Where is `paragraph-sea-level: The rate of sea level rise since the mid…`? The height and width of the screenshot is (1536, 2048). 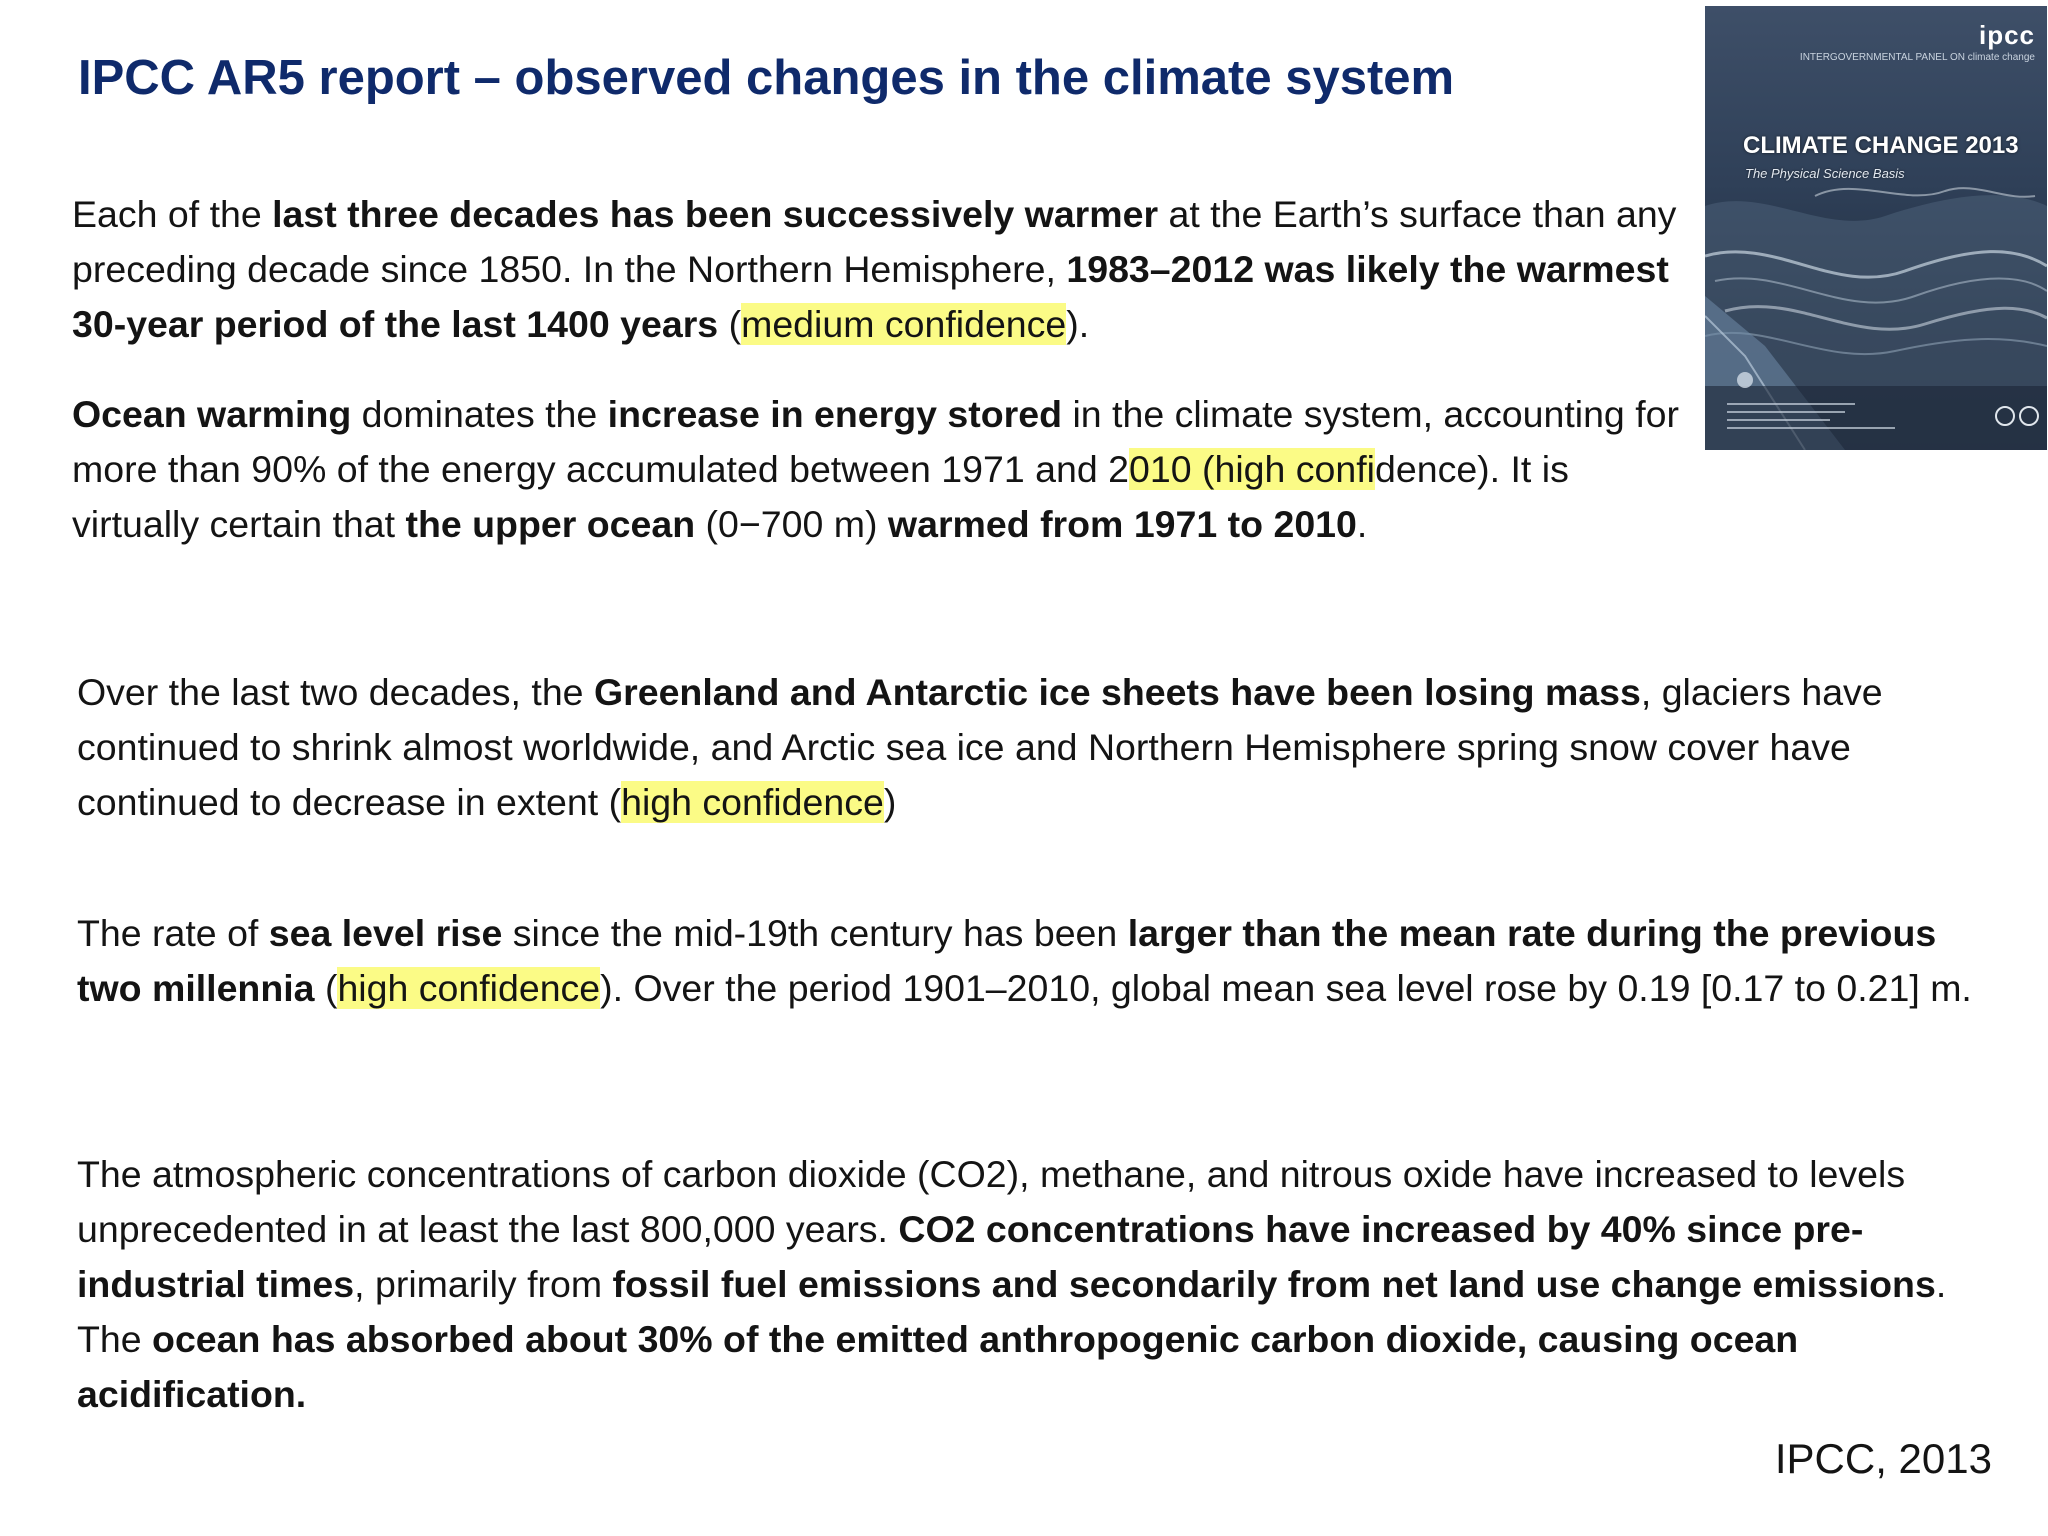
paragraph-sea-level: The rate of sea level rise since the mid… is located at coordinates (1024, 960).